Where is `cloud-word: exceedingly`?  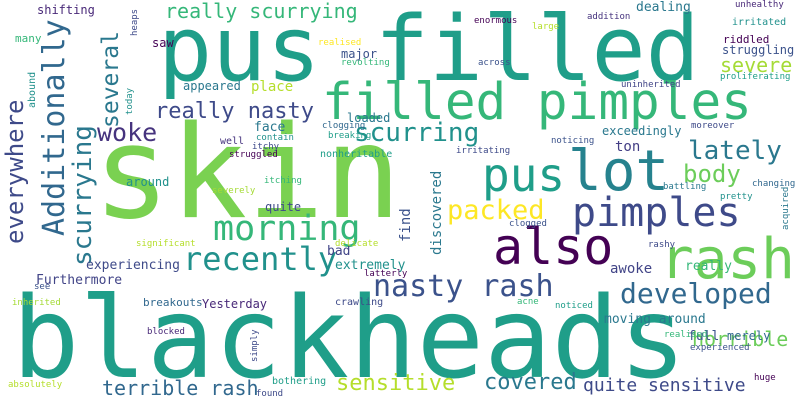 cloud-word: exceedingly is located at coordinates (642, 131).